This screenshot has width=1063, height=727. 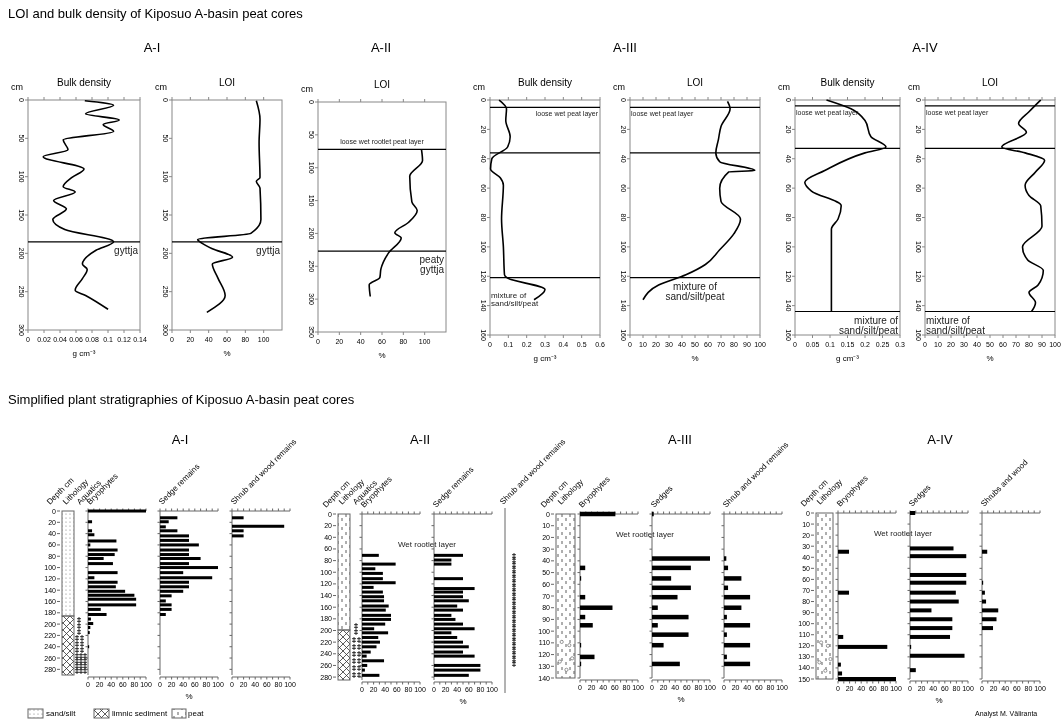 What do you see at coordinates (61, 713) in the screenshot?
I see `text: sand/silt` at bounding box center [61, 713].